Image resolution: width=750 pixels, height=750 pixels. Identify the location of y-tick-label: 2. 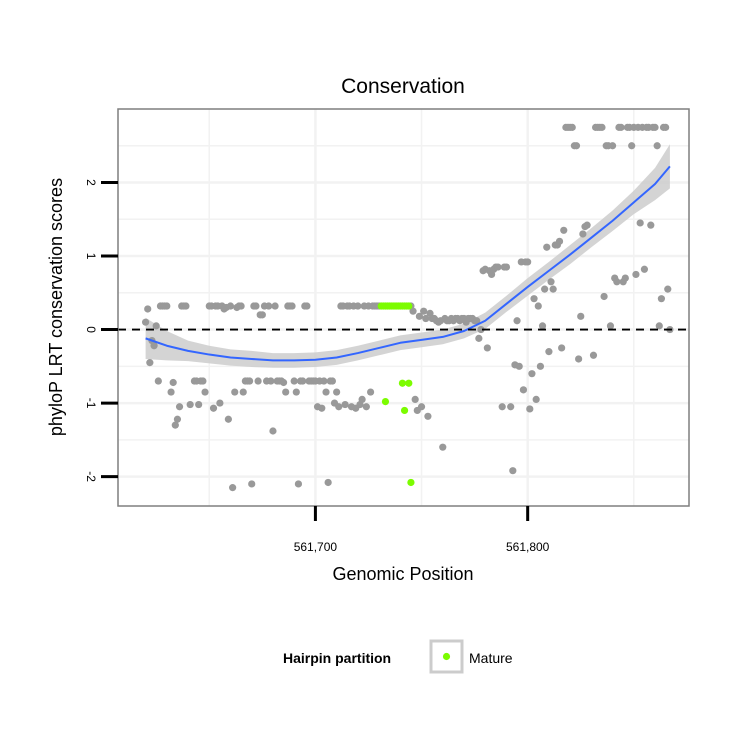
(91, 182).